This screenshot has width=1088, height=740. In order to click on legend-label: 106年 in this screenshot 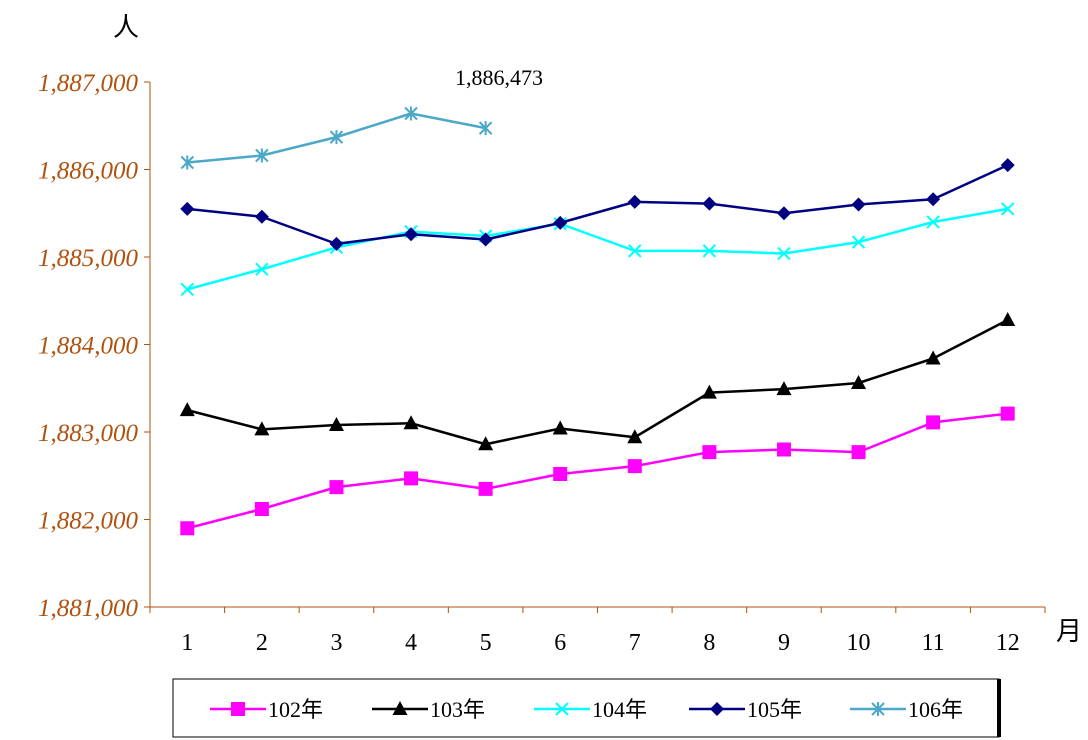, I will do `click(935, 709)`.